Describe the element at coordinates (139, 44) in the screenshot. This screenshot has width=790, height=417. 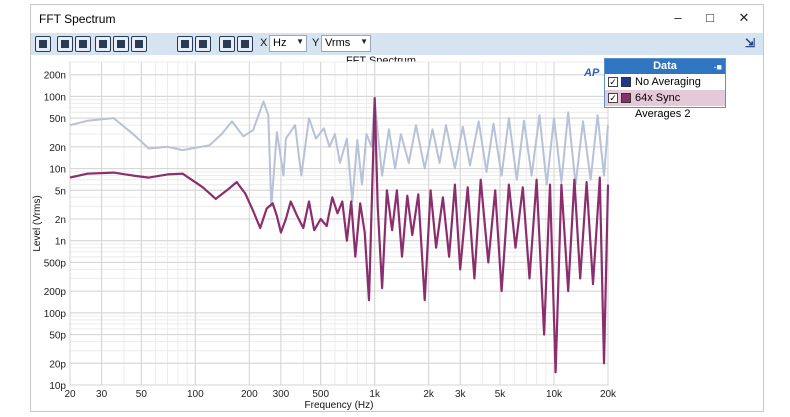
I see `fit-icon` at that location.